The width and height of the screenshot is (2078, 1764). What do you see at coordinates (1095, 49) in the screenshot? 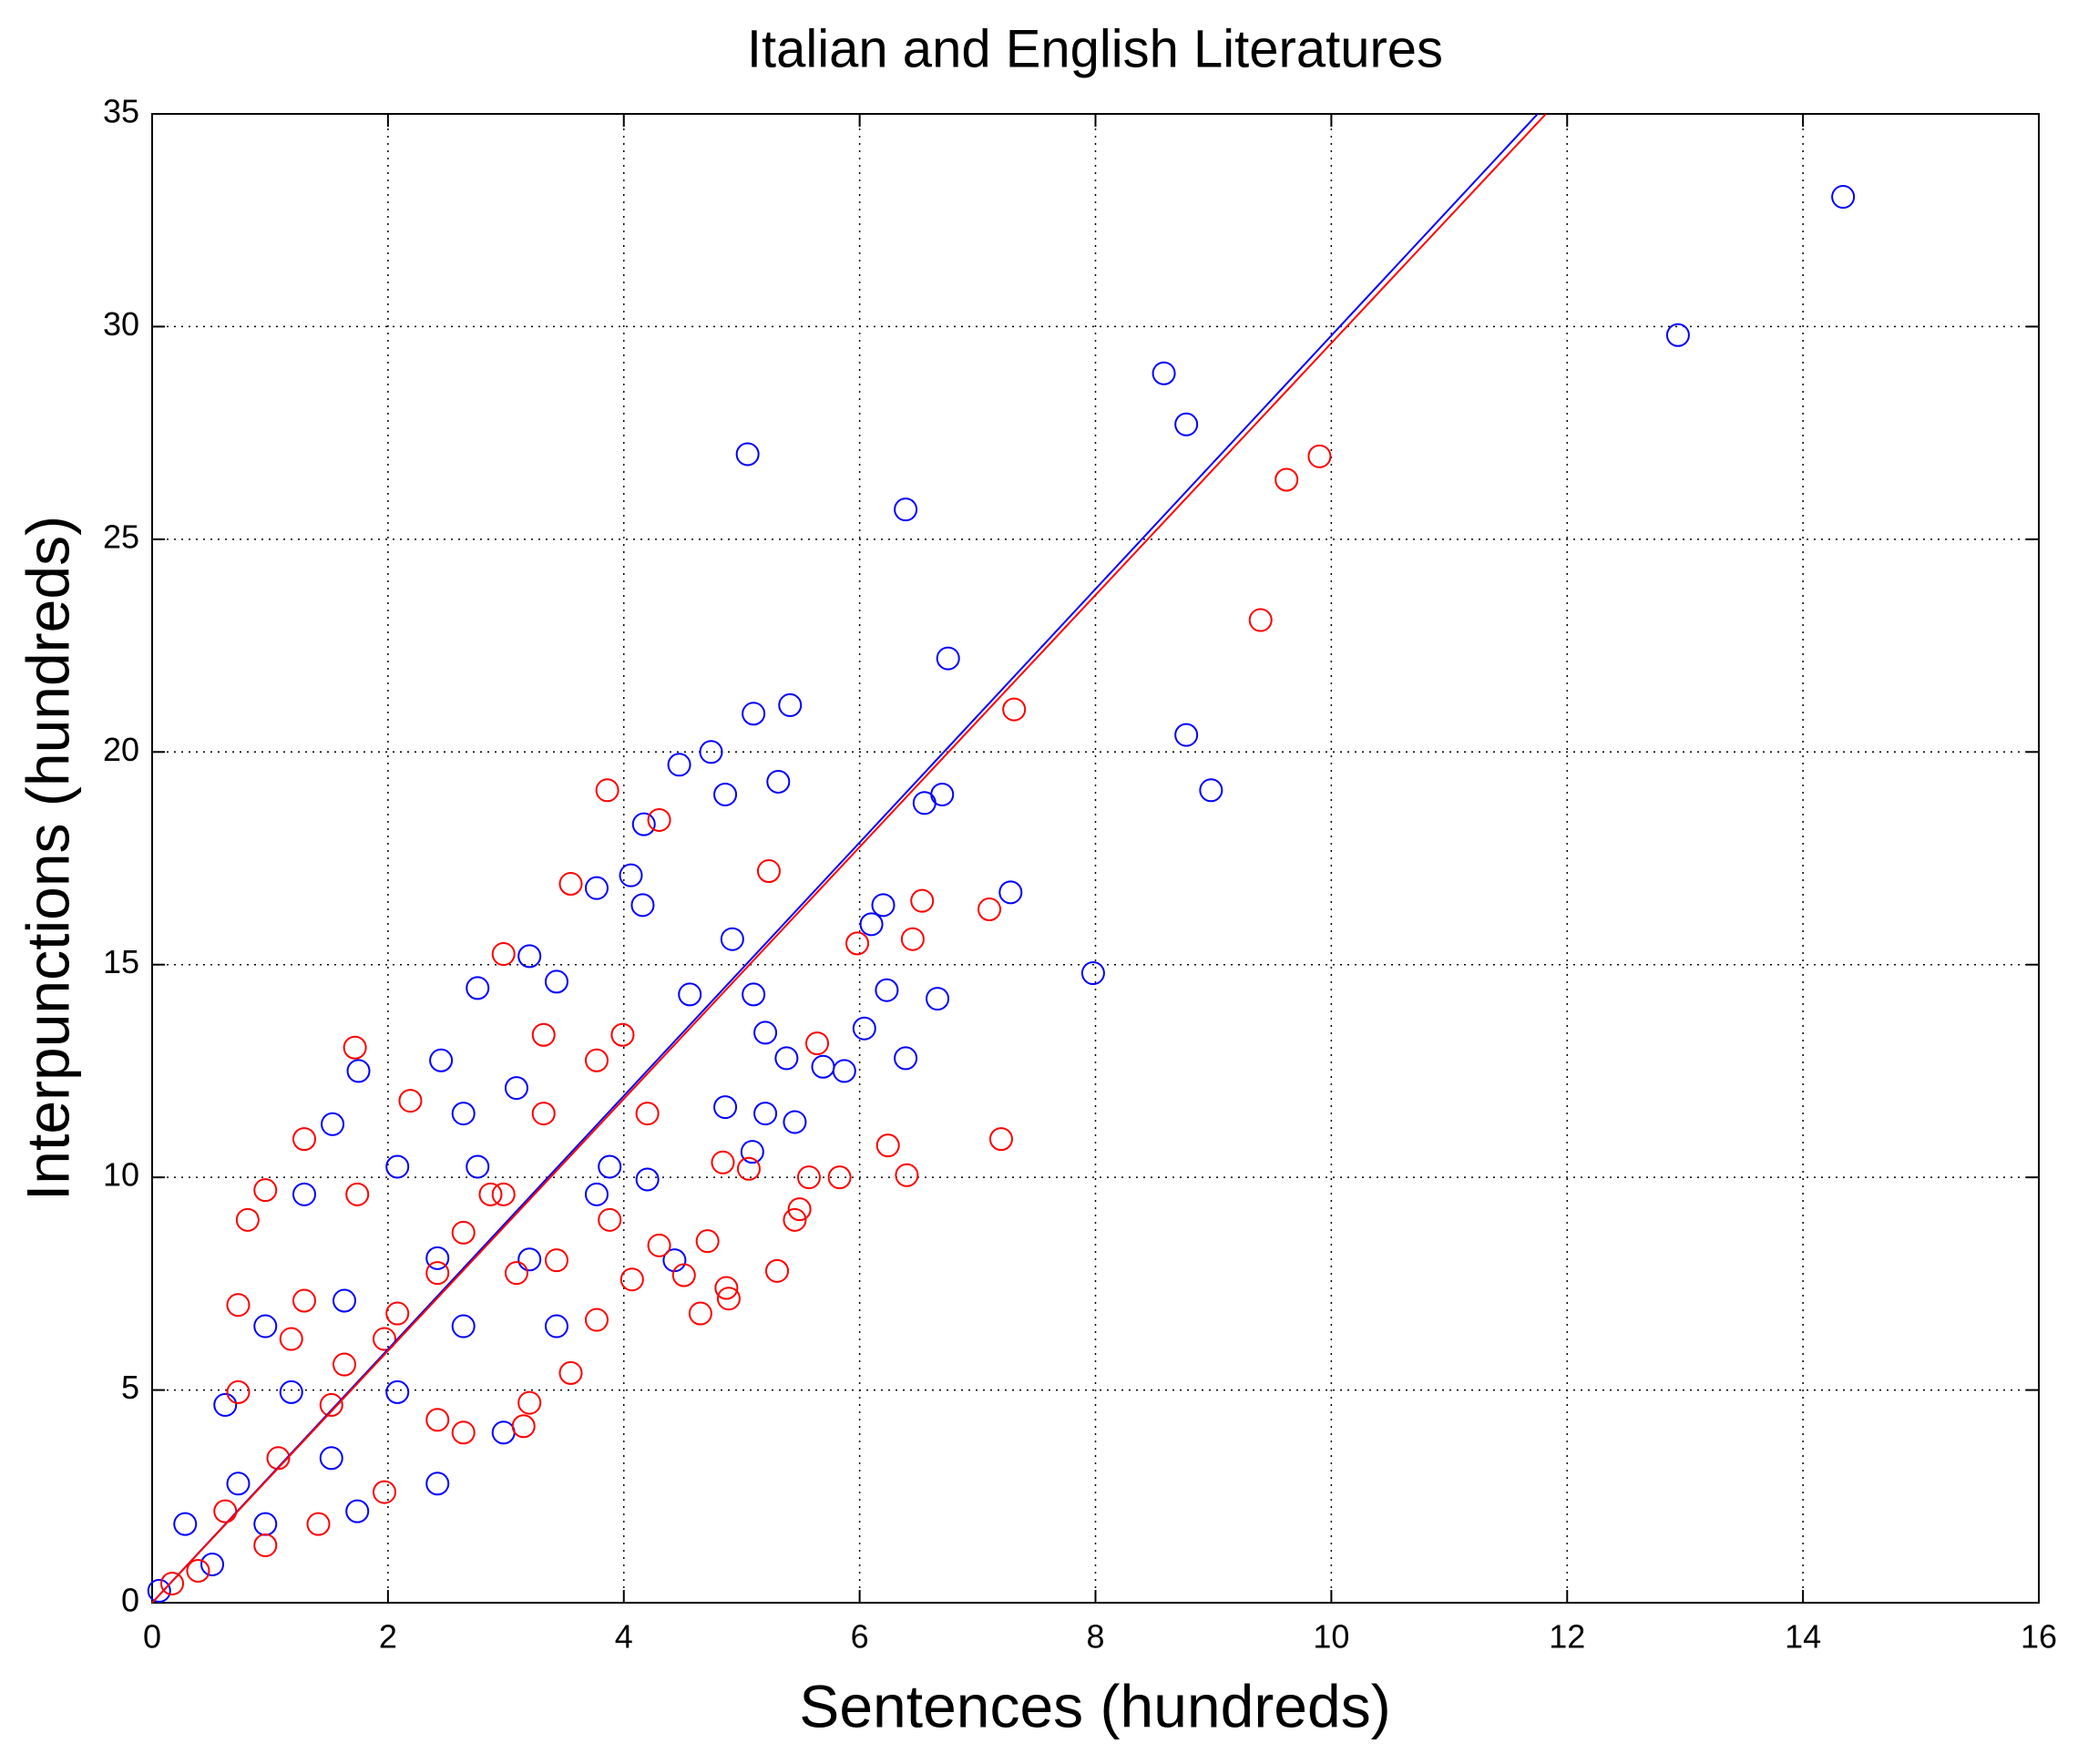
I see `chart-title: Italian and English Literatures` at bounding box center [1095, 49].